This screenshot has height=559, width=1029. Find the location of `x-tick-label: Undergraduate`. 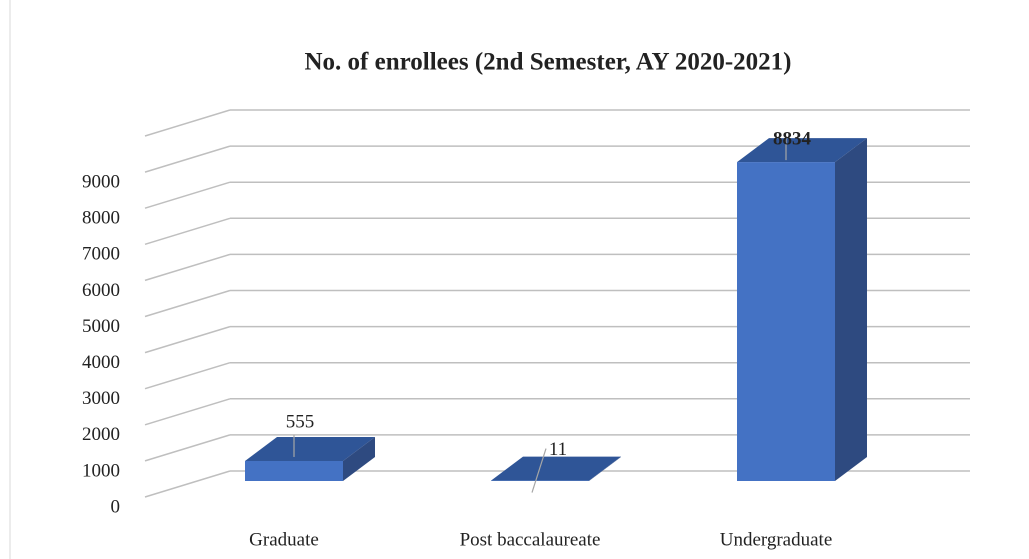

x-tick-label: Undergraduate is located at coordinates (776, 539).